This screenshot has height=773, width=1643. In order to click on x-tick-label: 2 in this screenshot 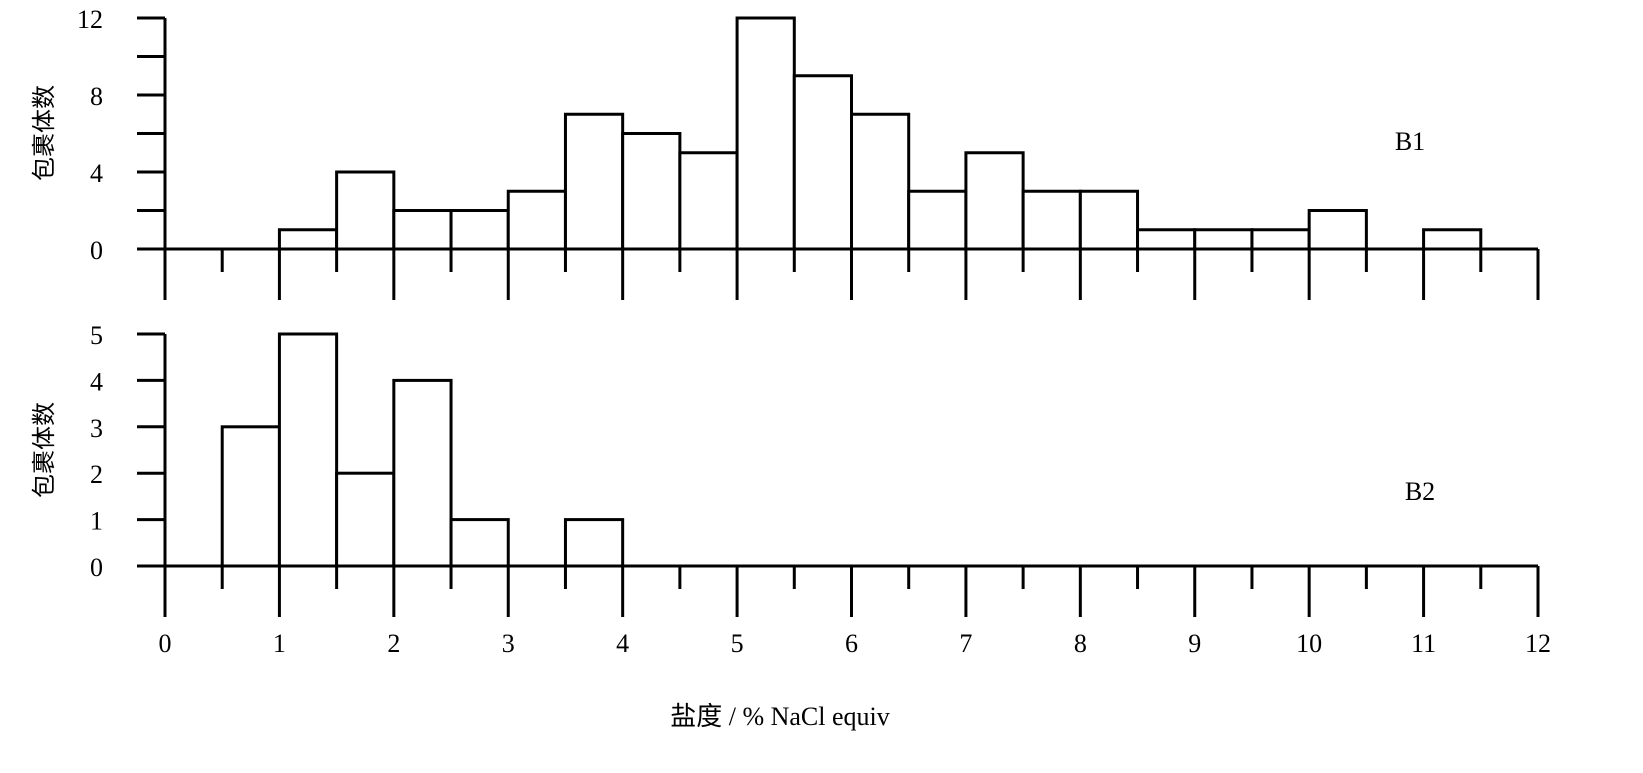, I will do `click(393, 643)`.